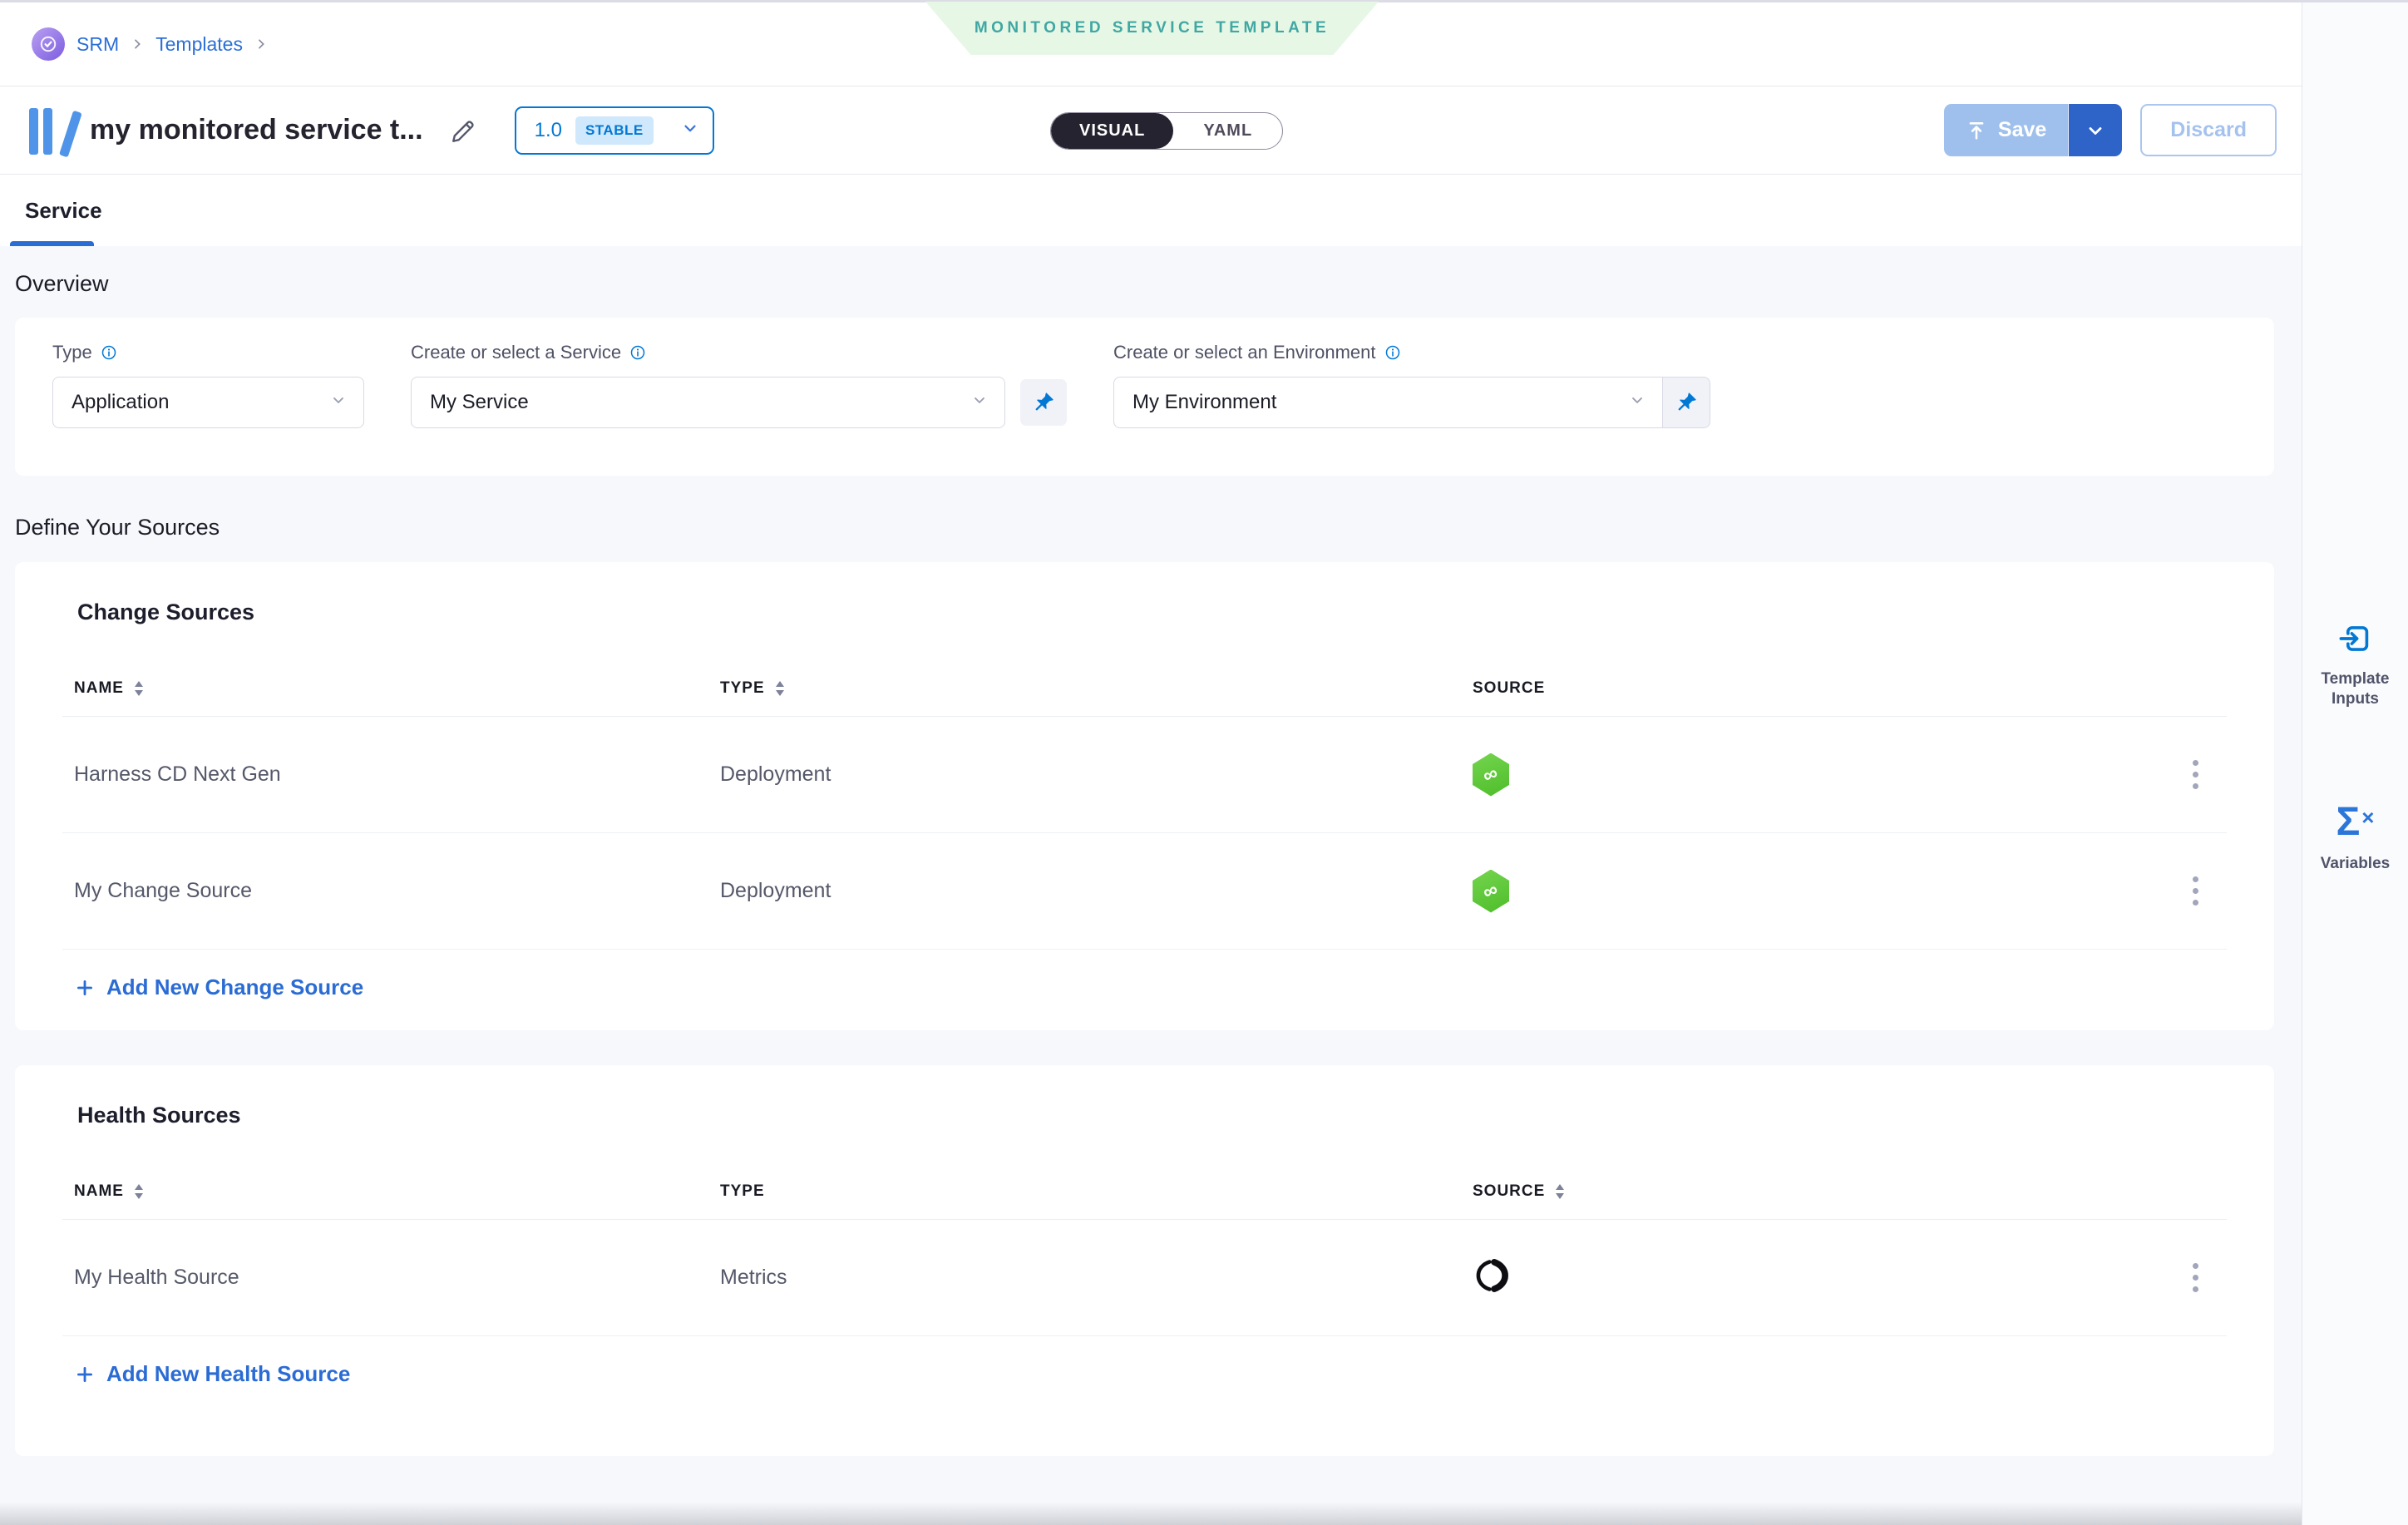  I want to click on save-options-caret, so click(2096, 130).